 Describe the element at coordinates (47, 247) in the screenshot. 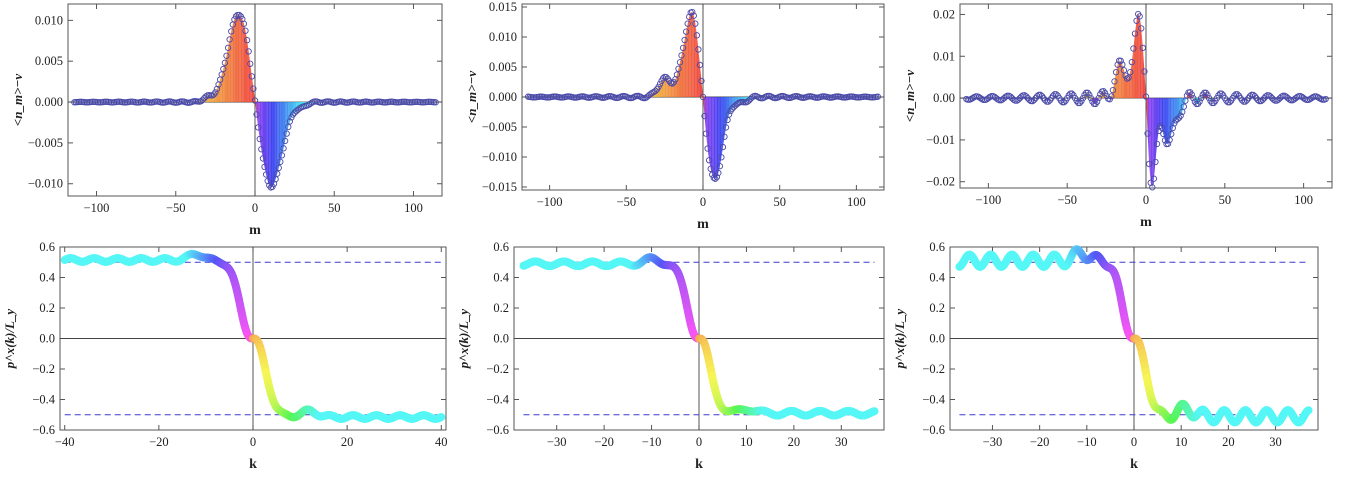

I see `y-tick-label: 0.6` at that location.